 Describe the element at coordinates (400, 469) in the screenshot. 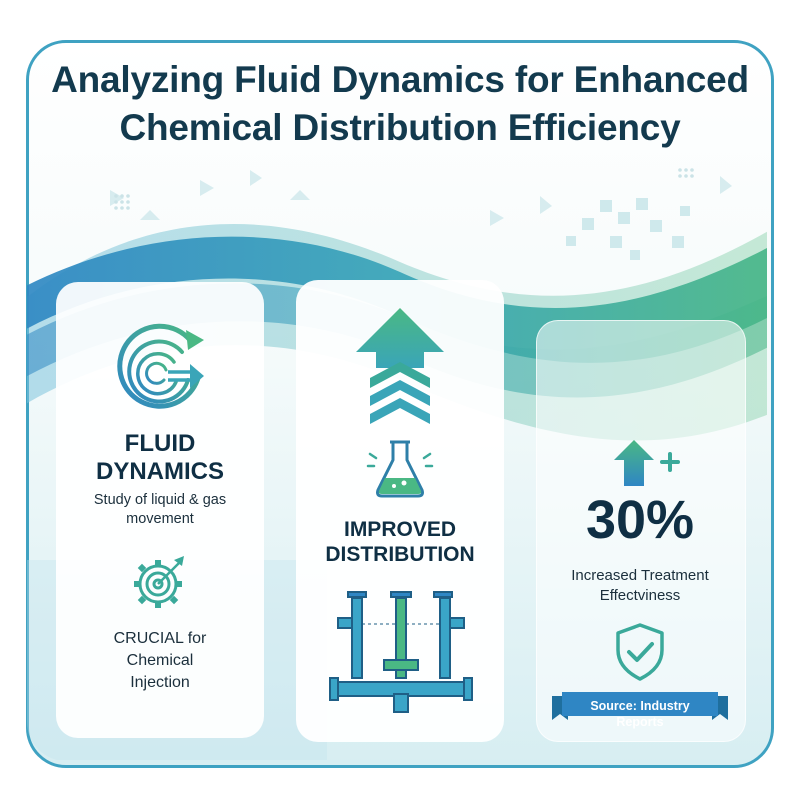

I see `flask-icon` at that location.